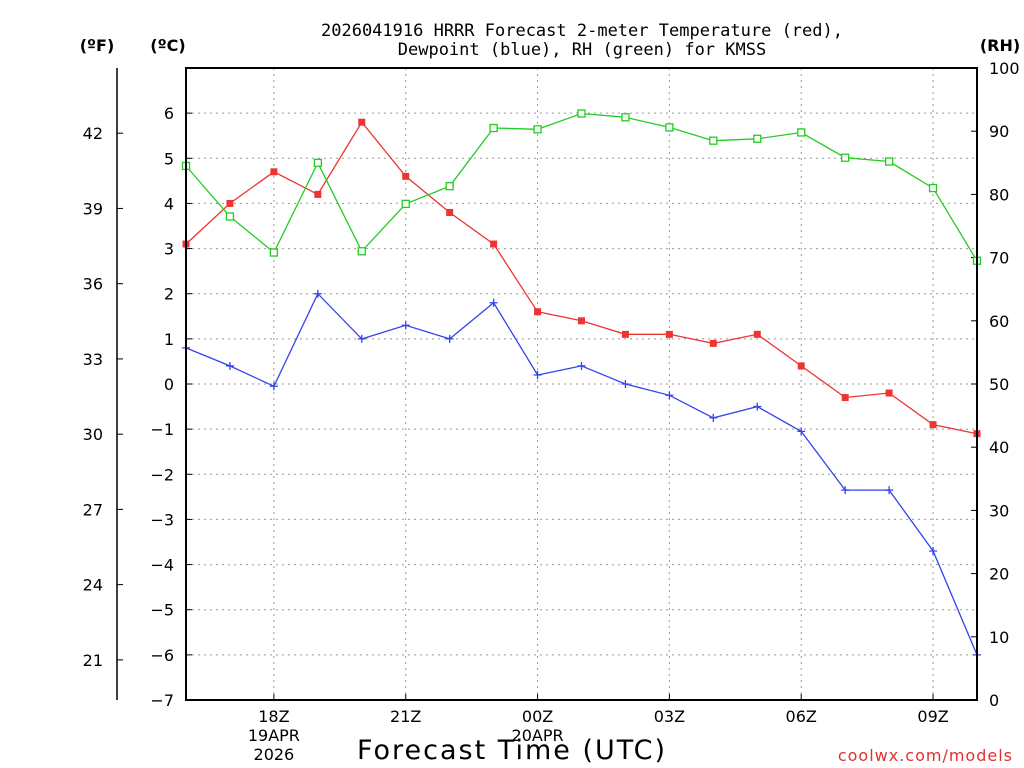 The image size is (1024, 768). Describe the element at coordinates (538, 735) in the screenshot. I see `date-label: 20APR` at that location.